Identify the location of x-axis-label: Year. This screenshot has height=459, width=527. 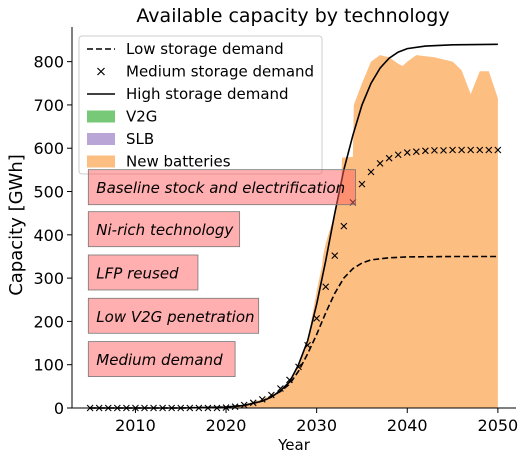
(294, 445).